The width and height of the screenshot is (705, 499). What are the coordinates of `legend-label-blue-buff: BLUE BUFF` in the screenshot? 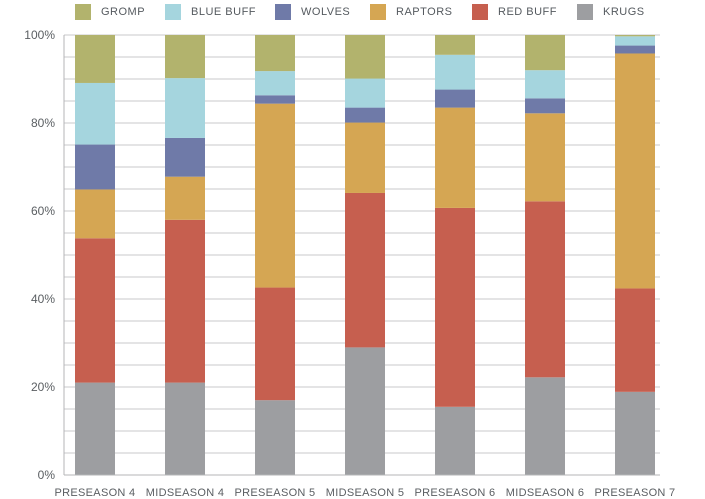 It's located at (224, 12).